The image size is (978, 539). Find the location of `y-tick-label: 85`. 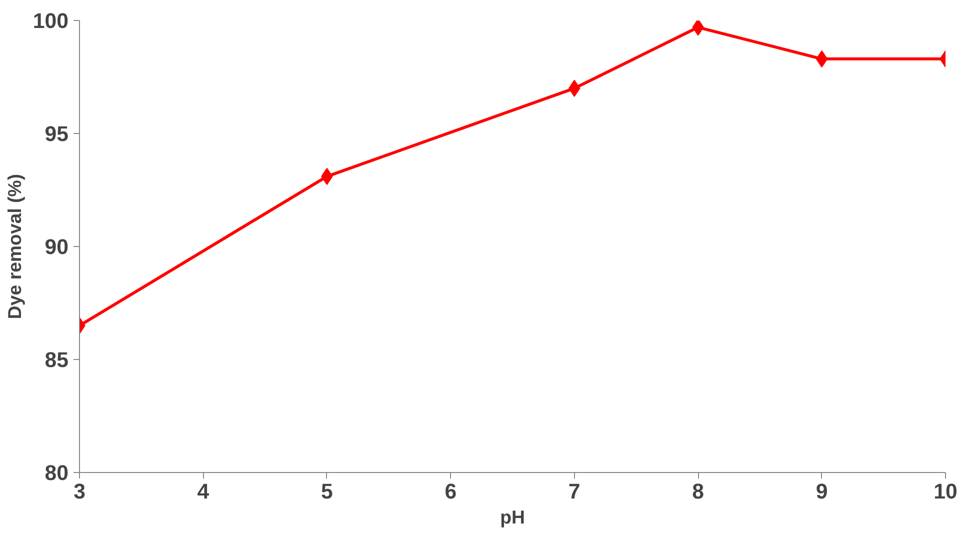

y-tick-label: 85 is located at coordinates (56, 360).